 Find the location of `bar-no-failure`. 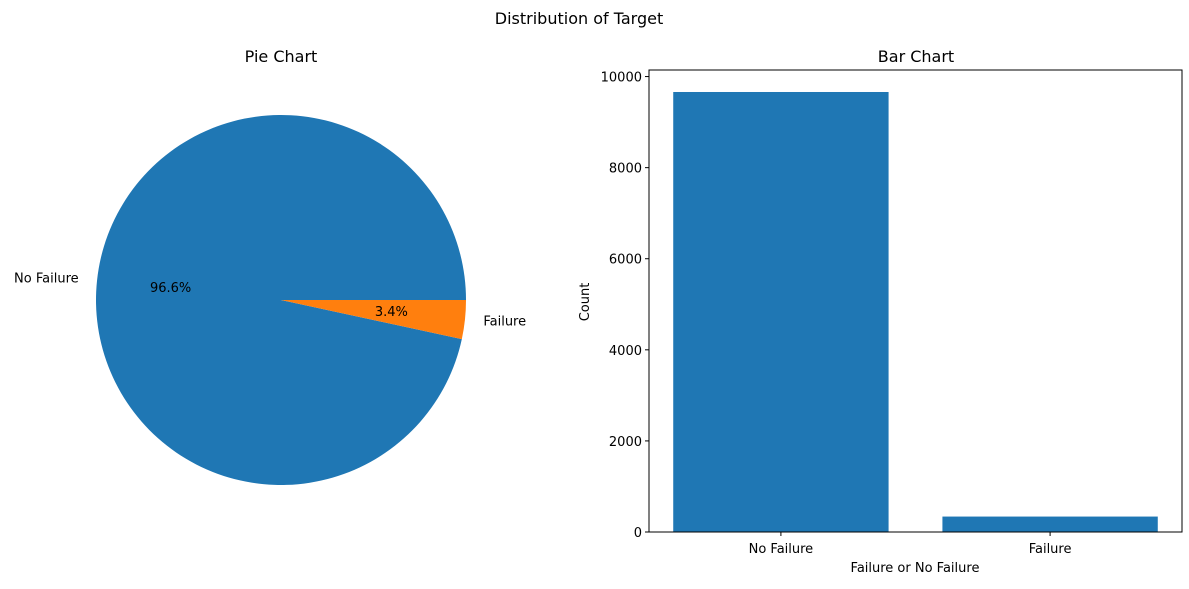

bar-no-failure is located at coordinates (781, 311).